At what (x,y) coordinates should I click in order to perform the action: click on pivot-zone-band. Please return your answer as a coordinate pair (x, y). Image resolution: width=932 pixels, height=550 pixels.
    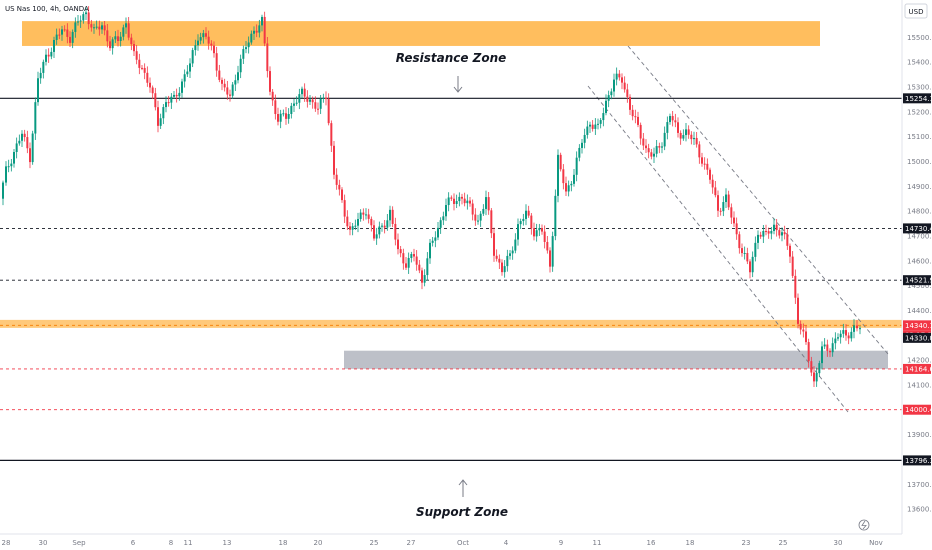
    Looking at the image, I should click on (451, 323).